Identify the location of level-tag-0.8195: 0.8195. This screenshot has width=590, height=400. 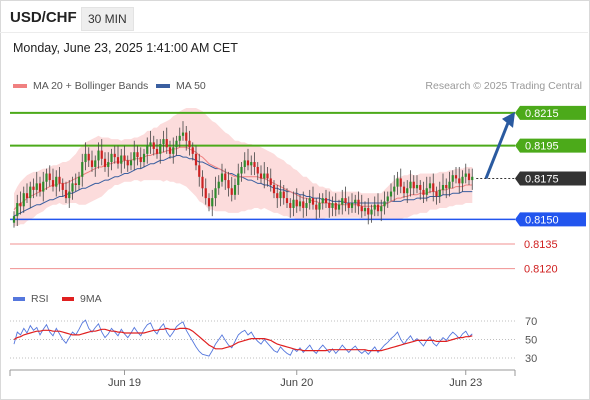
(550, 145).